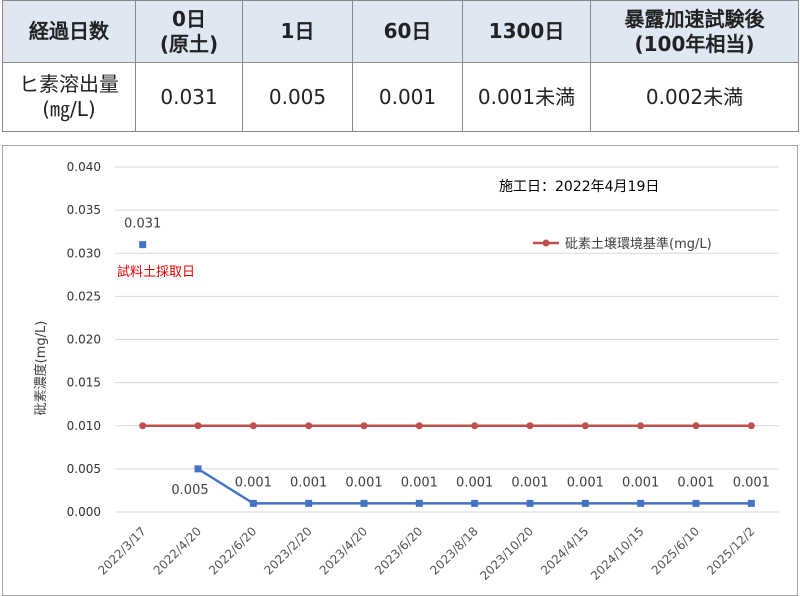 This screenshot has height=596, width=800. I want to click on legend-label: 砒素土壌環境基準(mg/L), so click(638, 244).